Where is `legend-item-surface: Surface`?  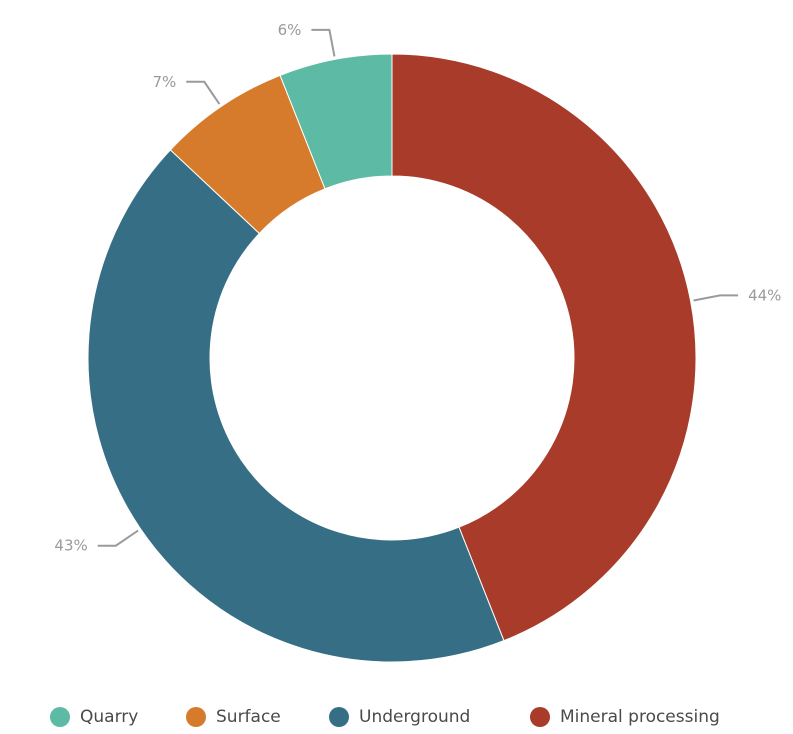 legend-item-surface: Surface is located at coordinates (233, 717).